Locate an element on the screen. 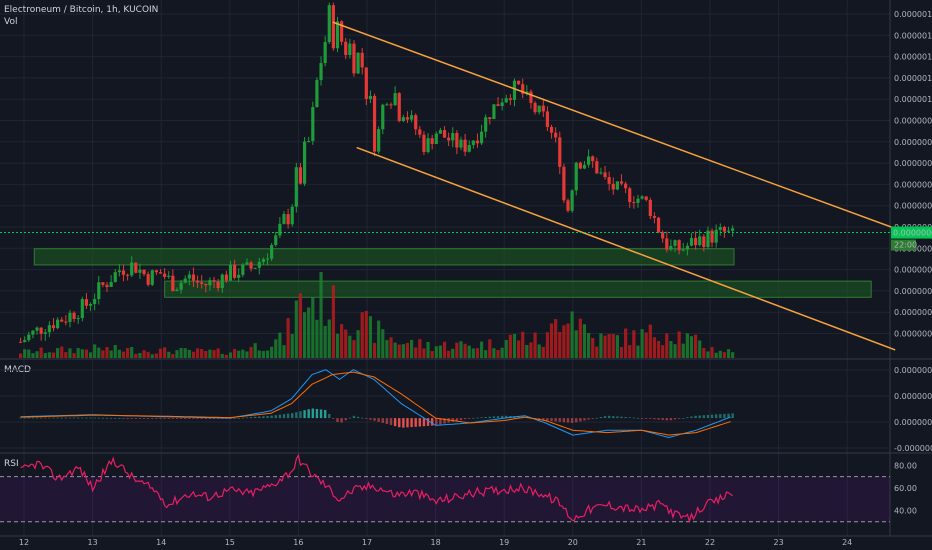  rsi-line is located at coordinates (376, 488).